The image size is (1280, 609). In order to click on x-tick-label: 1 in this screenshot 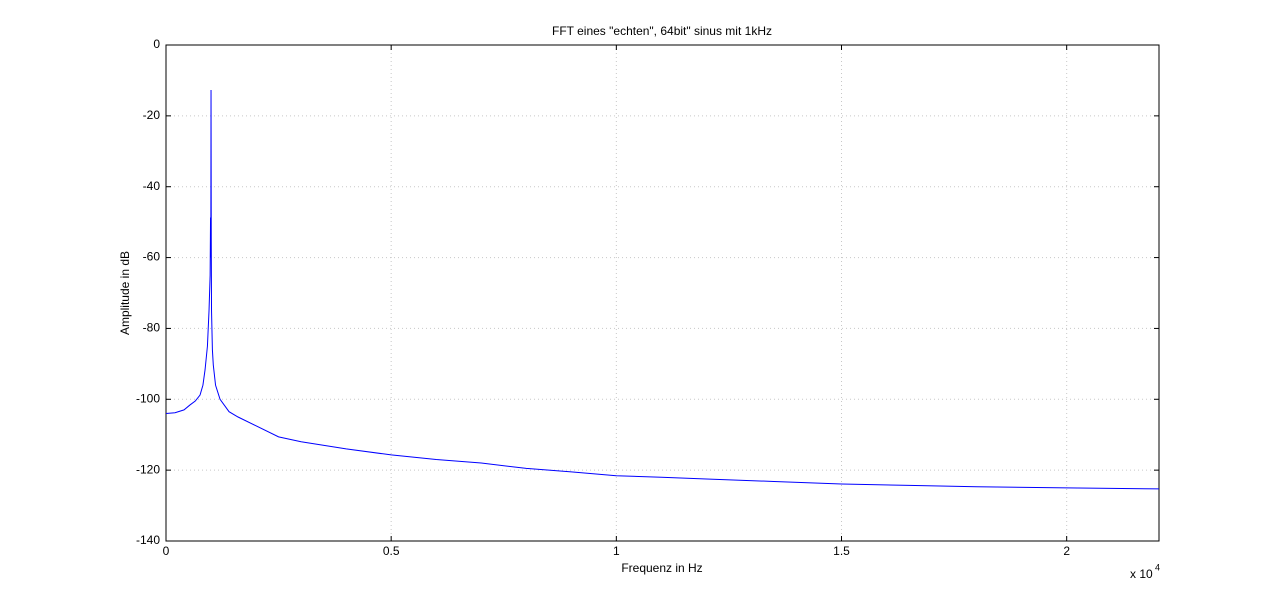, I will do `click(616, 551)`.